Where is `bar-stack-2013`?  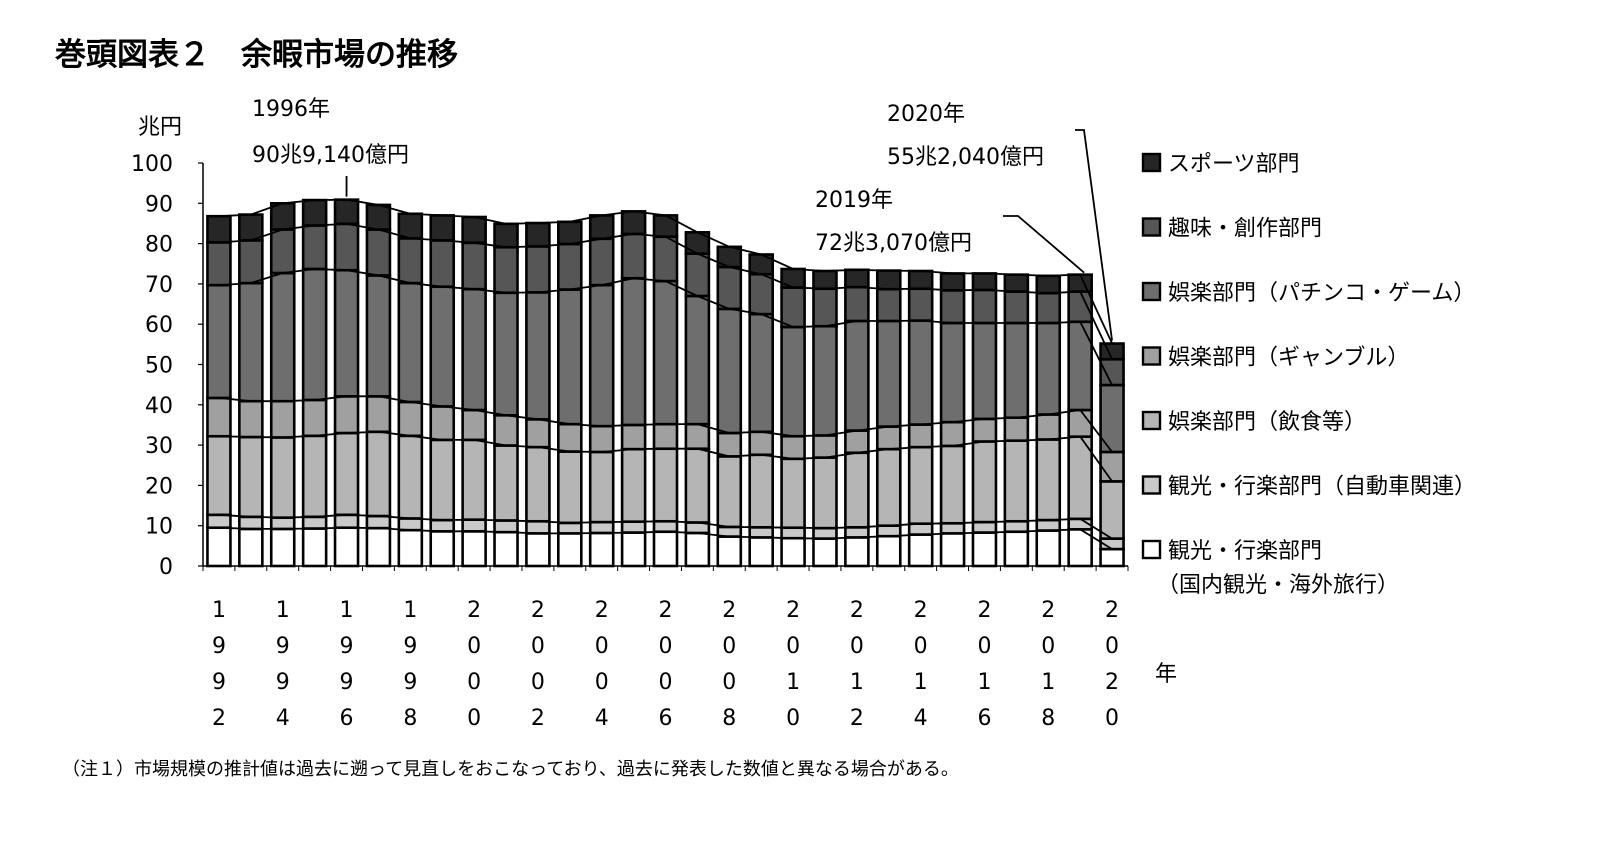
bar-stack-2013 is located at coordinates (888, 418).